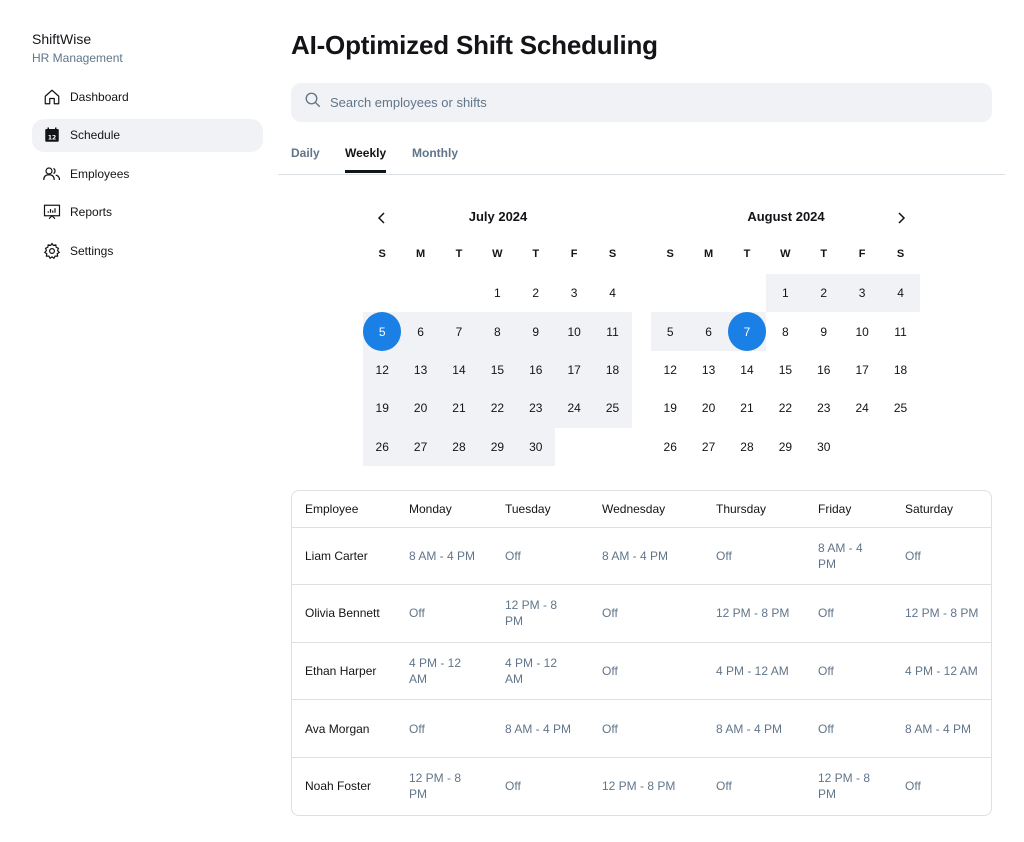  What do you see at coordinates (435, 153) in the screenshot?
I see `tab-monthly: Monthly` at bounding box center [435, 153].